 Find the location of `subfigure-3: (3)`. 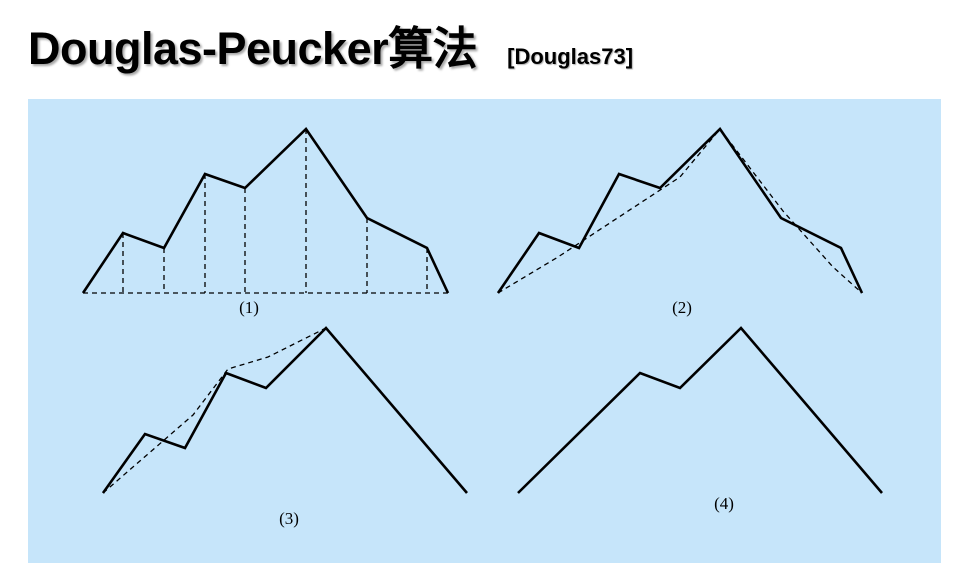

subfigure-3: (3) is located at coordinates (284, 427).